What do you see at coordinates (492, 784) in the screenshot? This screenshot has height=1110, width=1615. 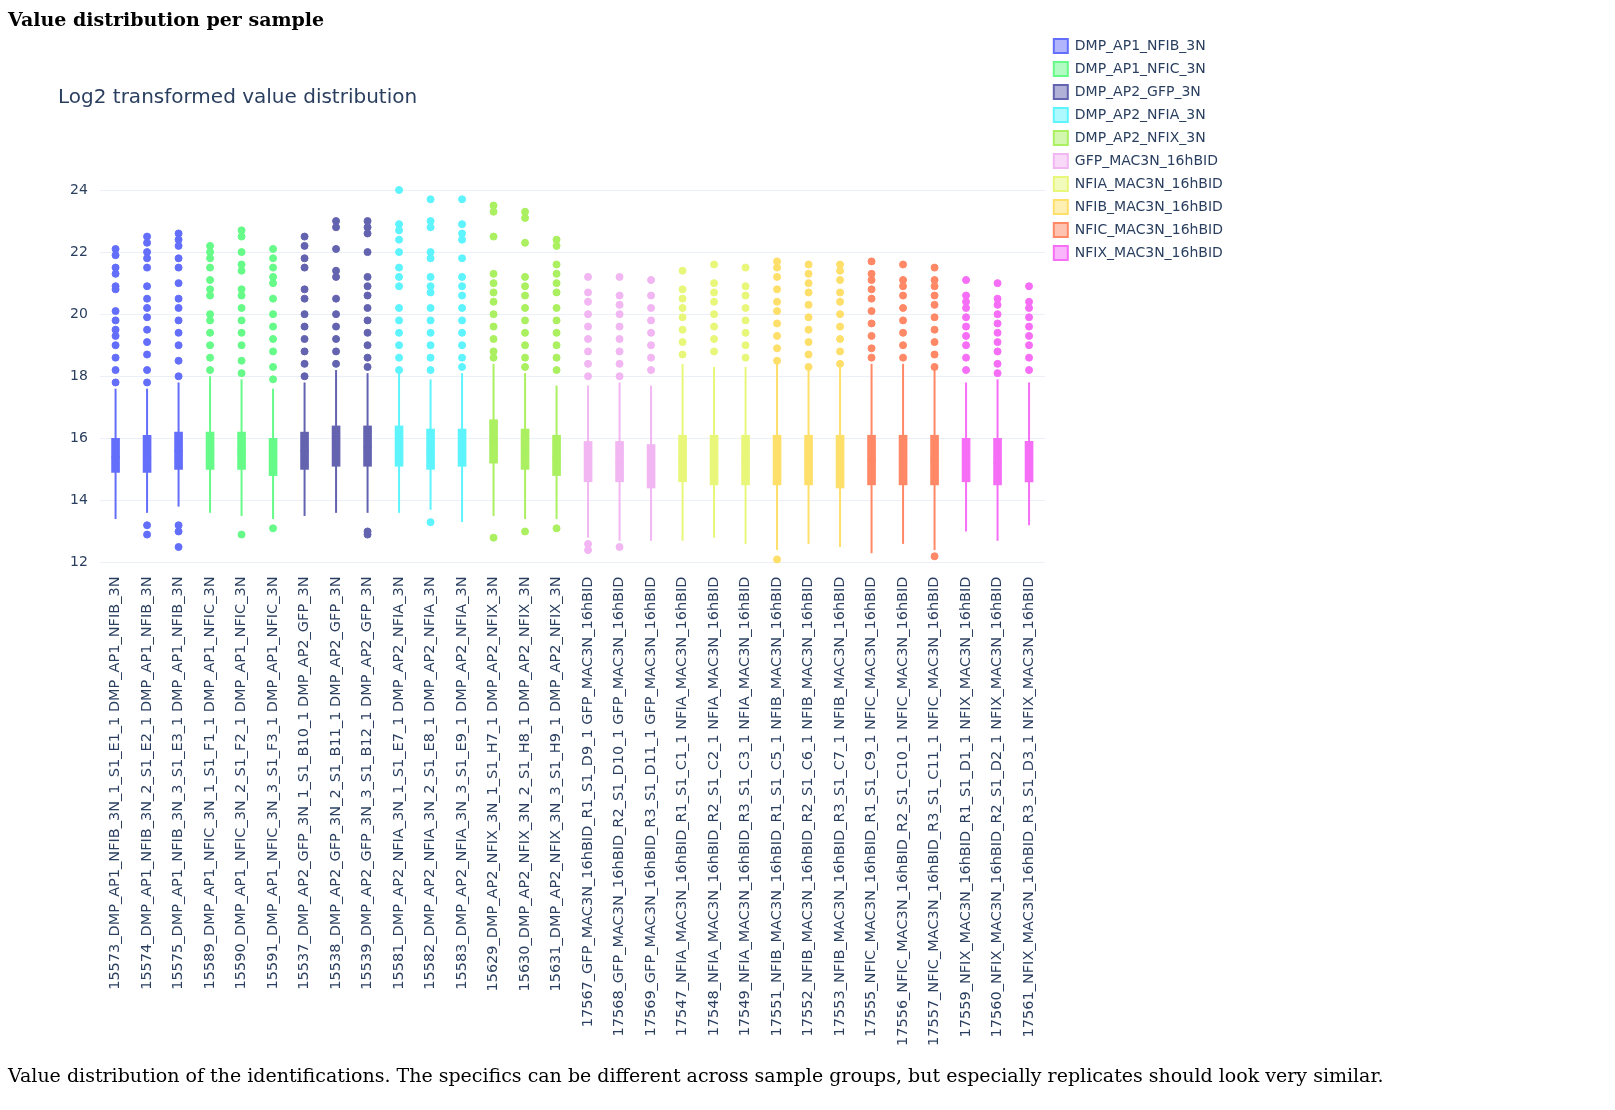 I see `x-tick-label: 15629_DMP_AP2_NFIX_3N_1_S1_H7_1 DMP_AP2_NFIX_3N` at bounding box center [492, 784].